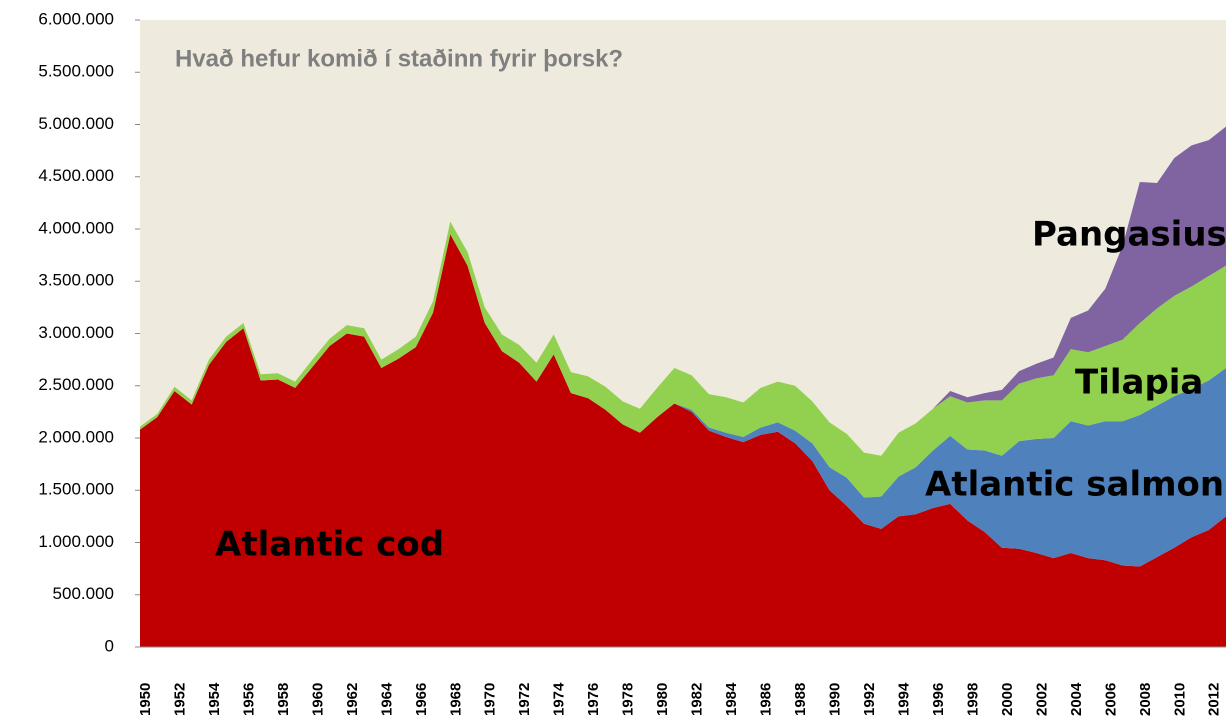 The width and height of the screenshot is (1226, 717). Describe the element at coordinates (834, 699) in the screenshot. I see `x-tick-label: 1990` at that location.